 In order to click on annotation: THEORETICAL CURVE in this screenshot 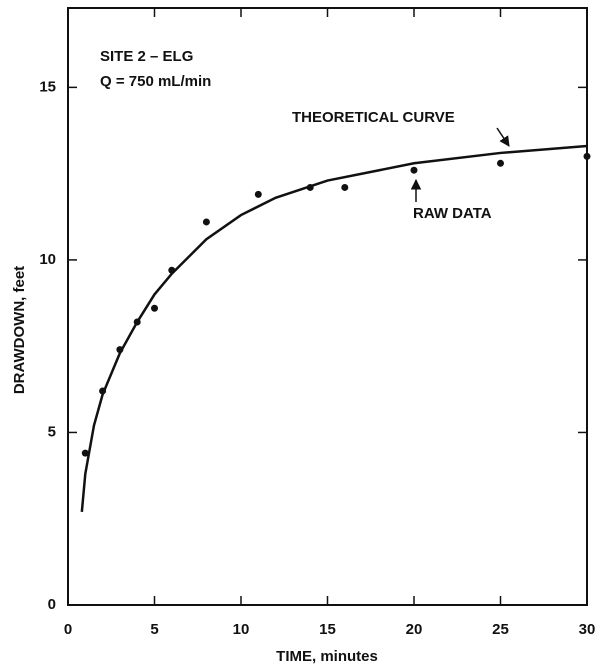, I will do `click(373, 117)`.